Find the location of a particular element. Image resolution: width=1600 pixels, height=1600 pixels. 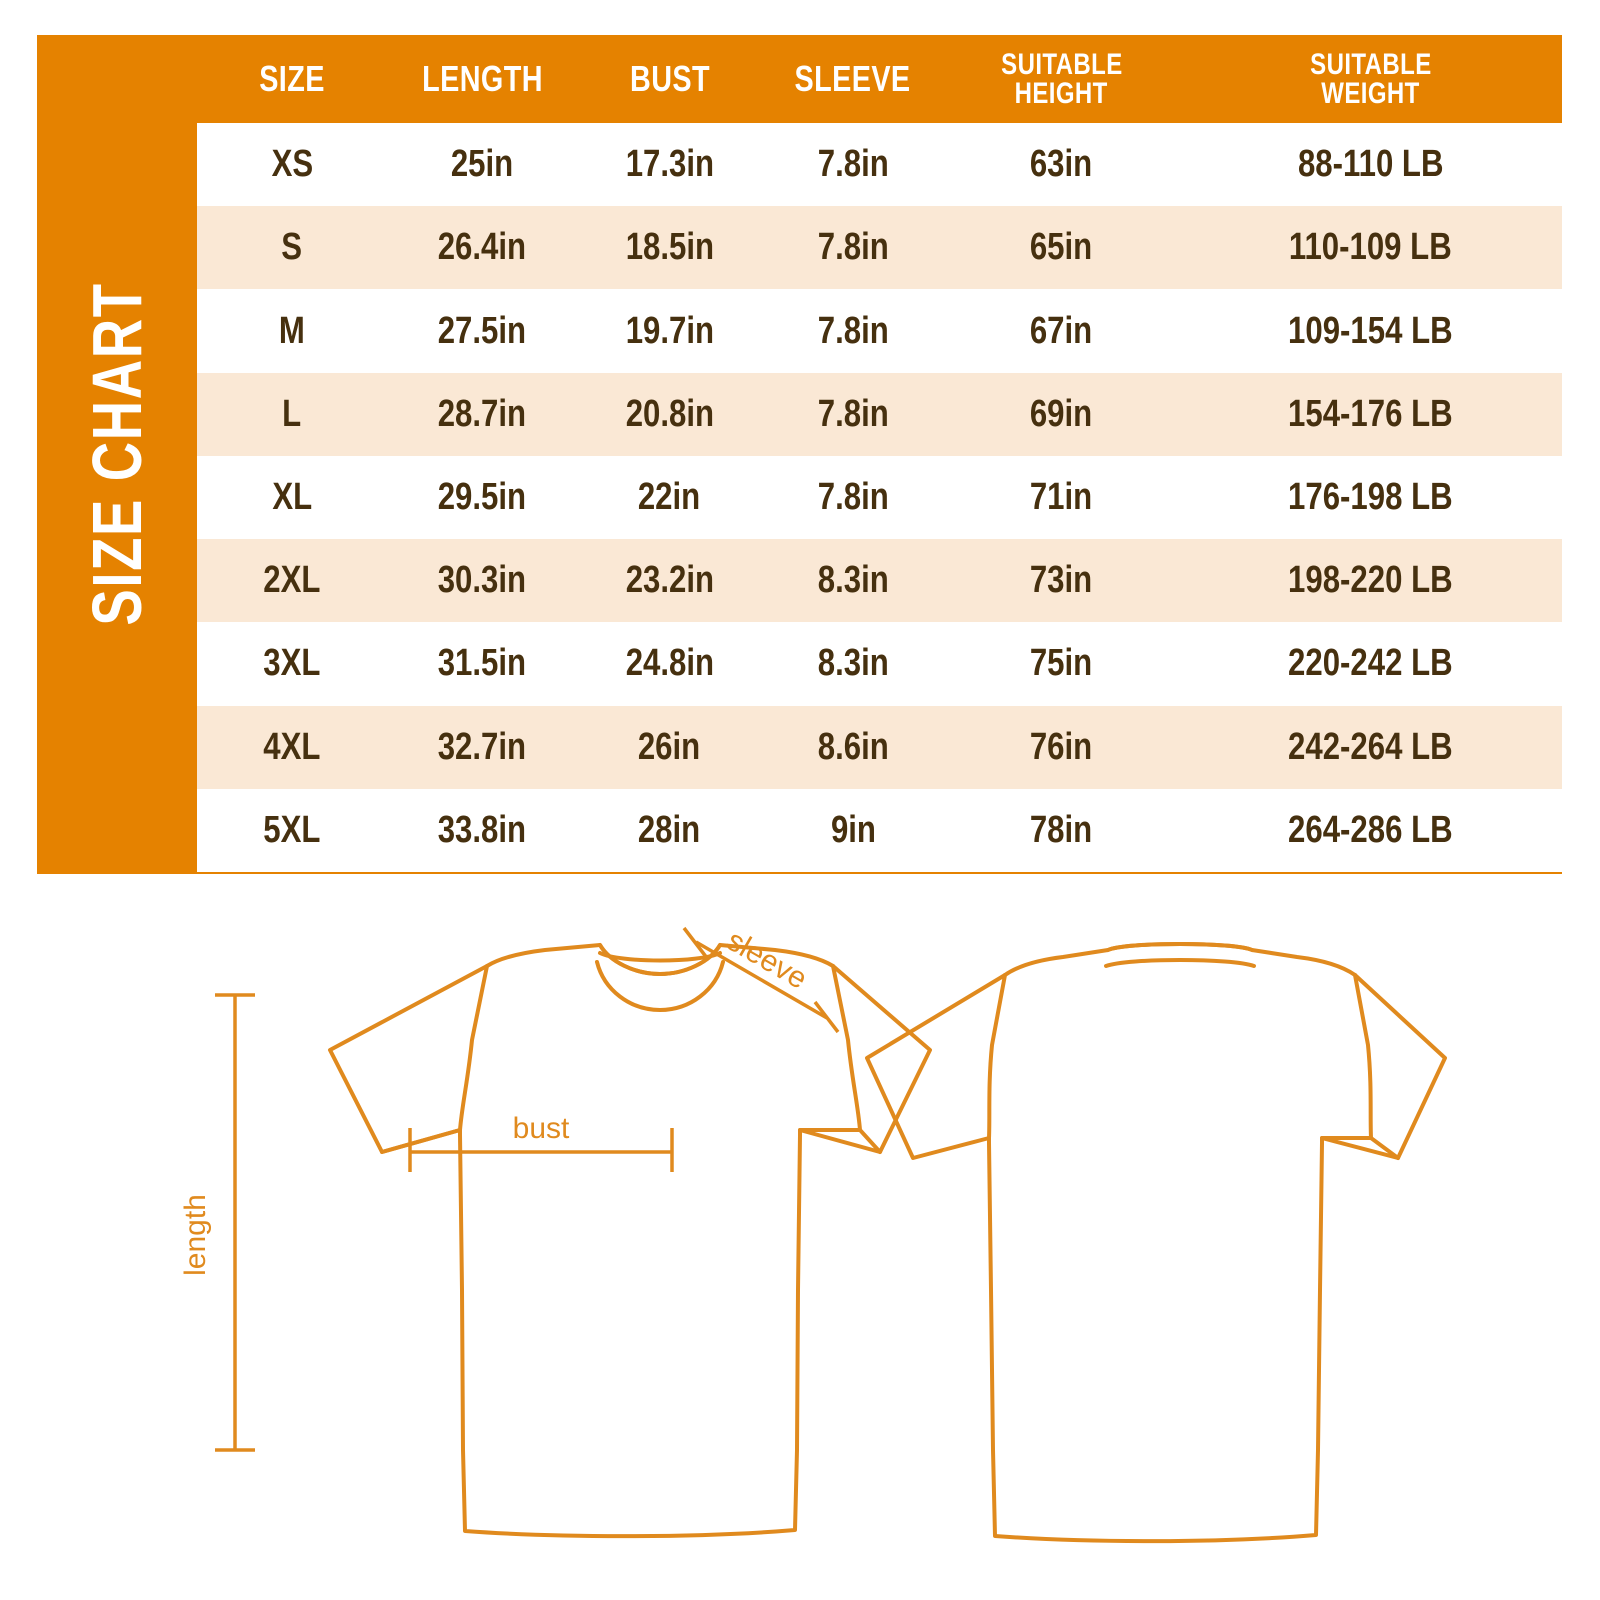

column-header-length: LENGTH is located at coordinates (482, 79).